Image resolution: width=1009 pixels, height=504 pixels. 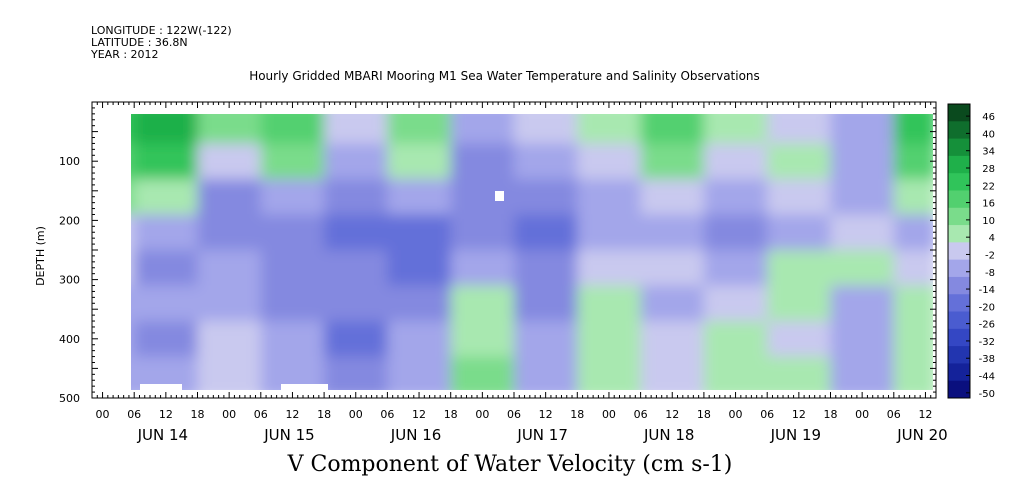 What do you see at coordinates (988, 134) in the screenshot?
I see `colorbar-label: 40` at bounding box center [988, 134].